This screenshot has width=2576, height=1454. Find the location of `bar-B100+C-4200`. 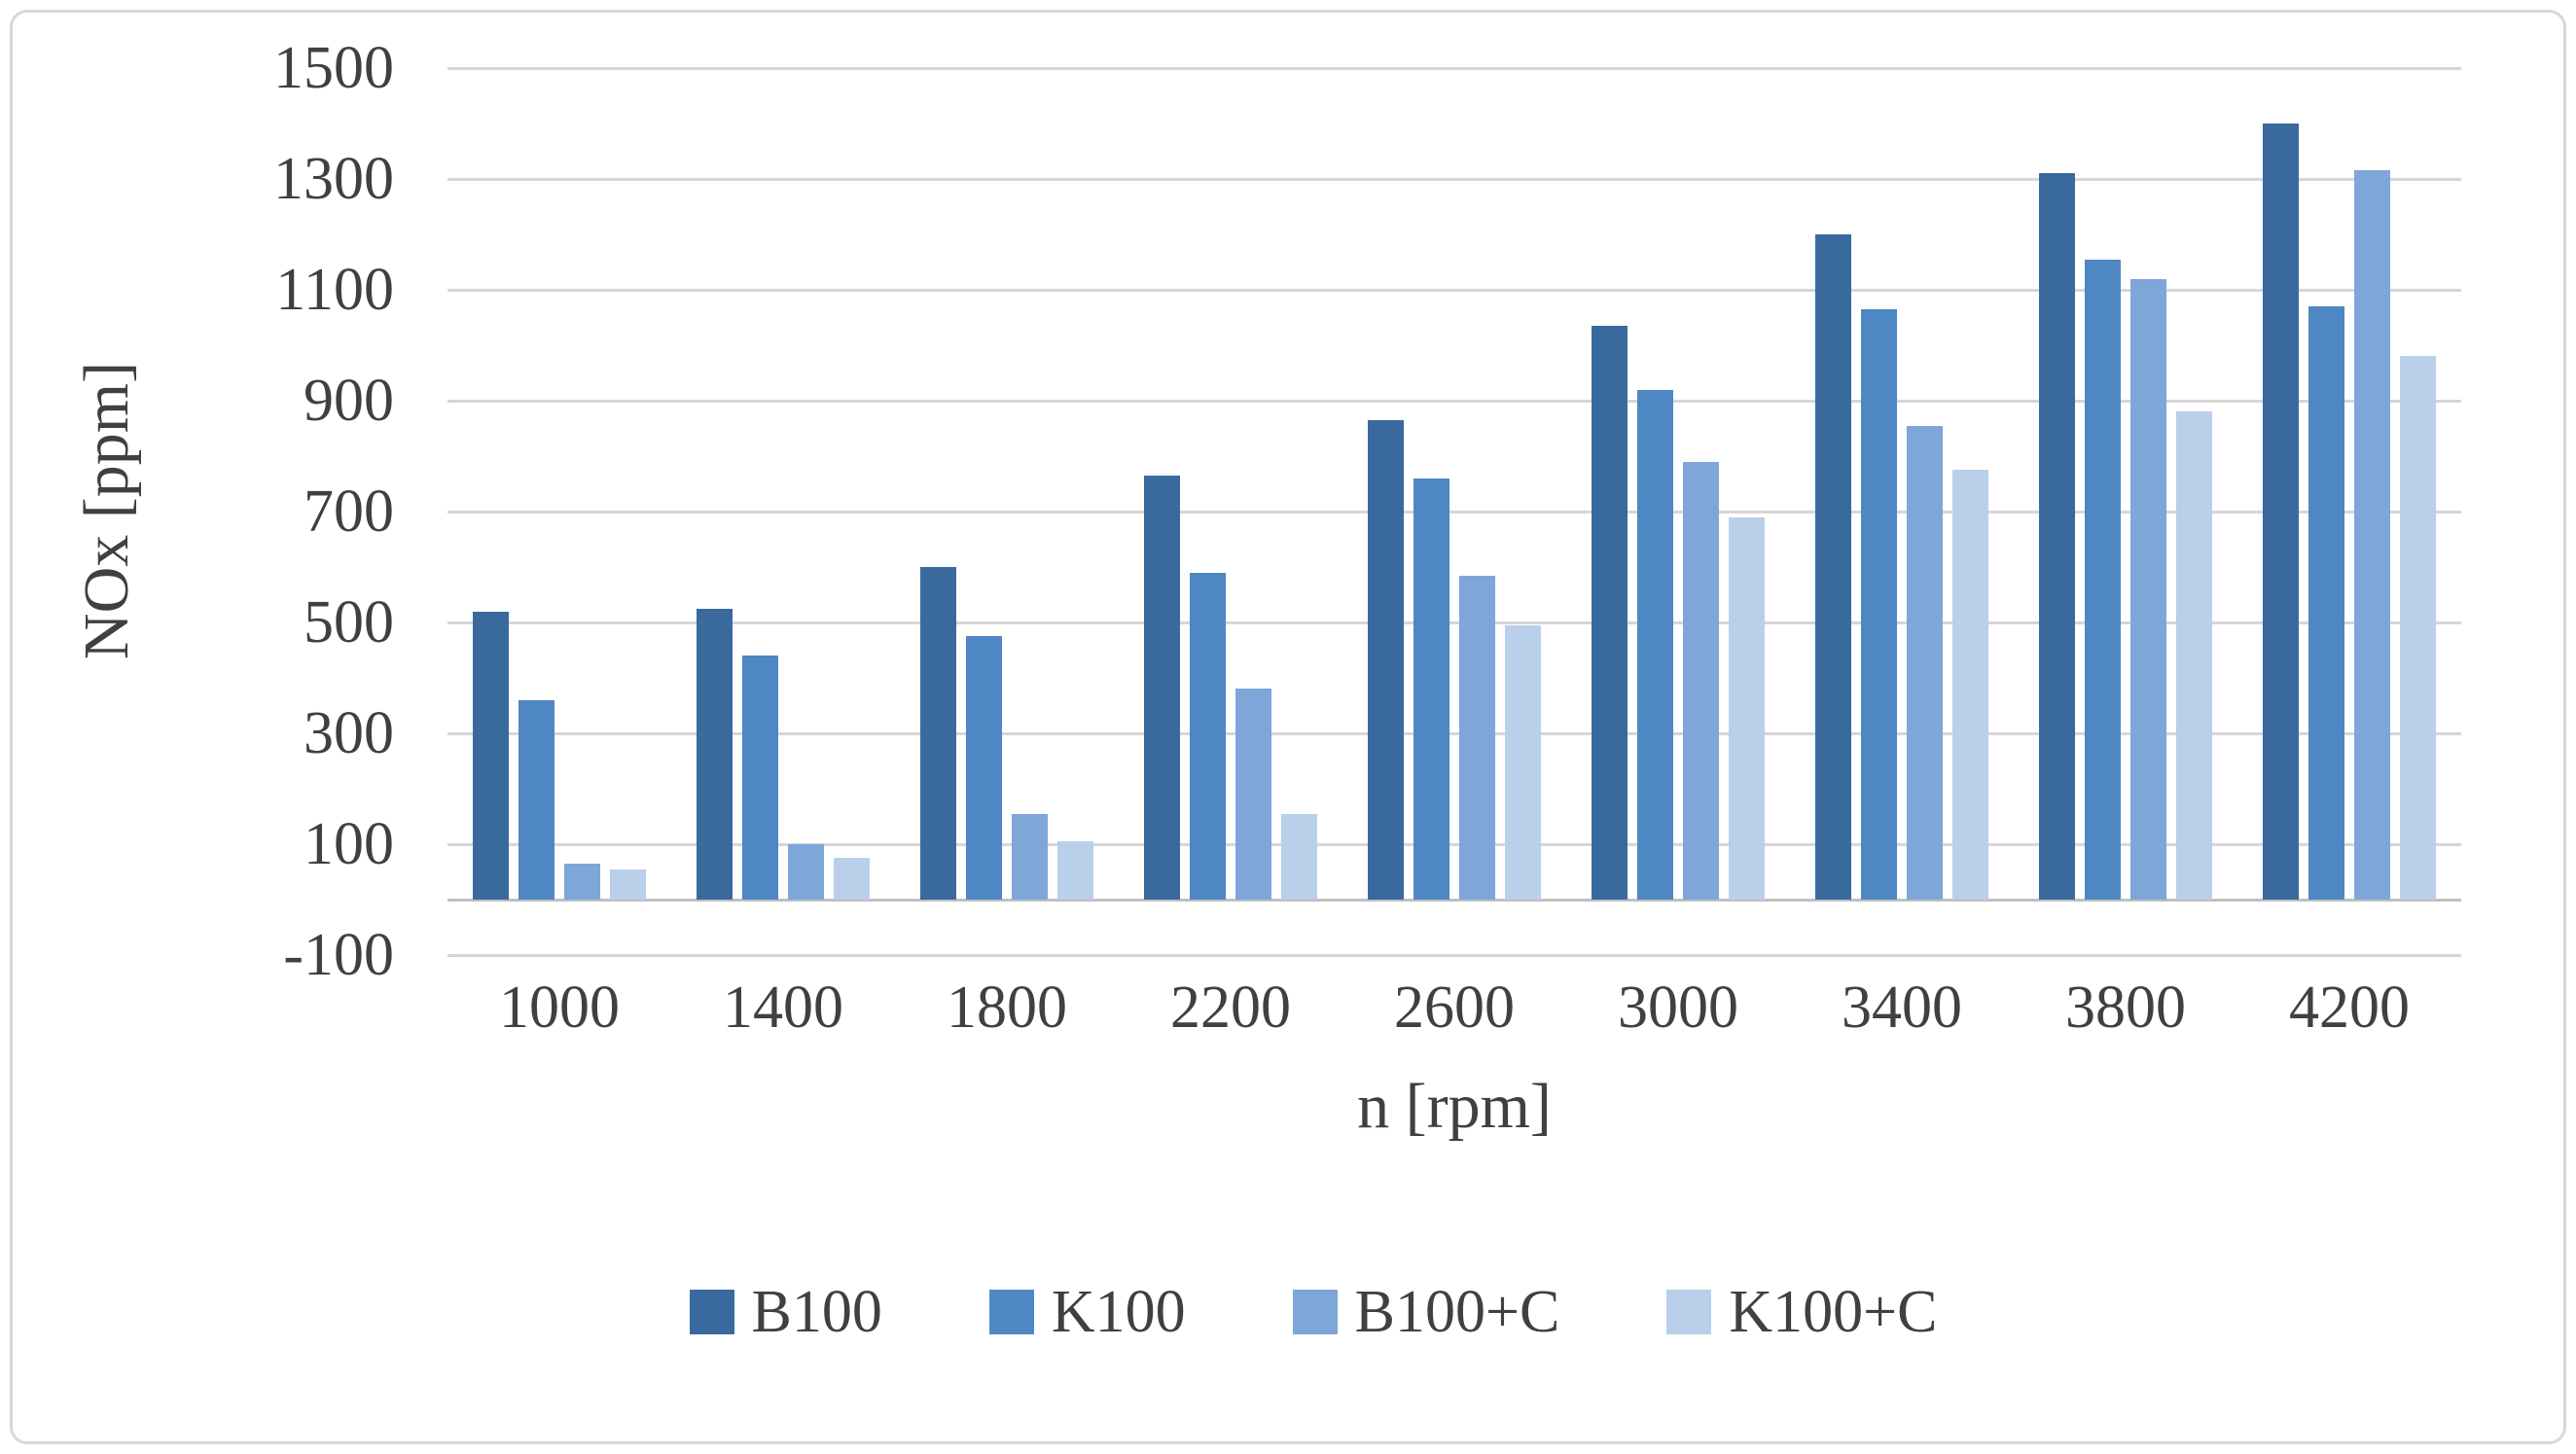

bar-B100+C-4200 is located at coordinates (2372, 535).